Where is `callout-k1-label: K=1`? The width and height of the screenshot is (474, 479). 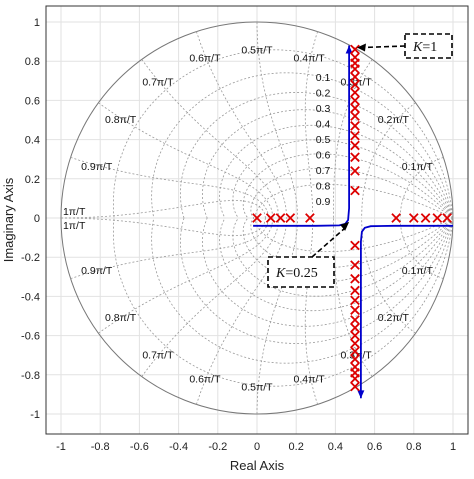 callout-k1-label: K=1 is located at coordinates (424, 47).